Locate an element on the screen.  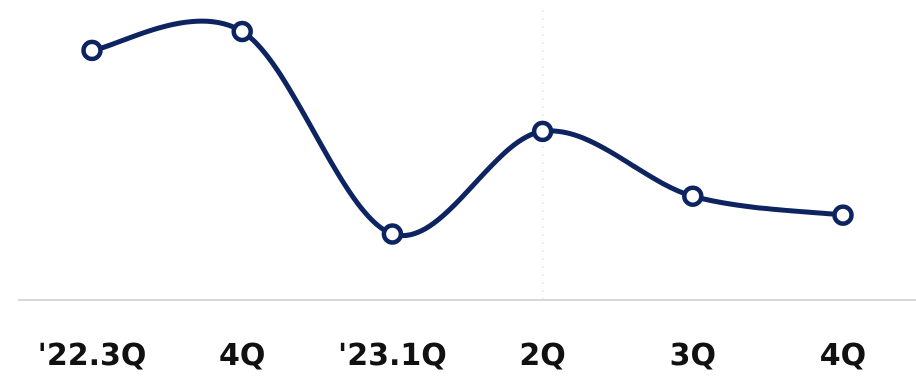
x-tick-label-5: 3Q is located at coordinates (693, 355).